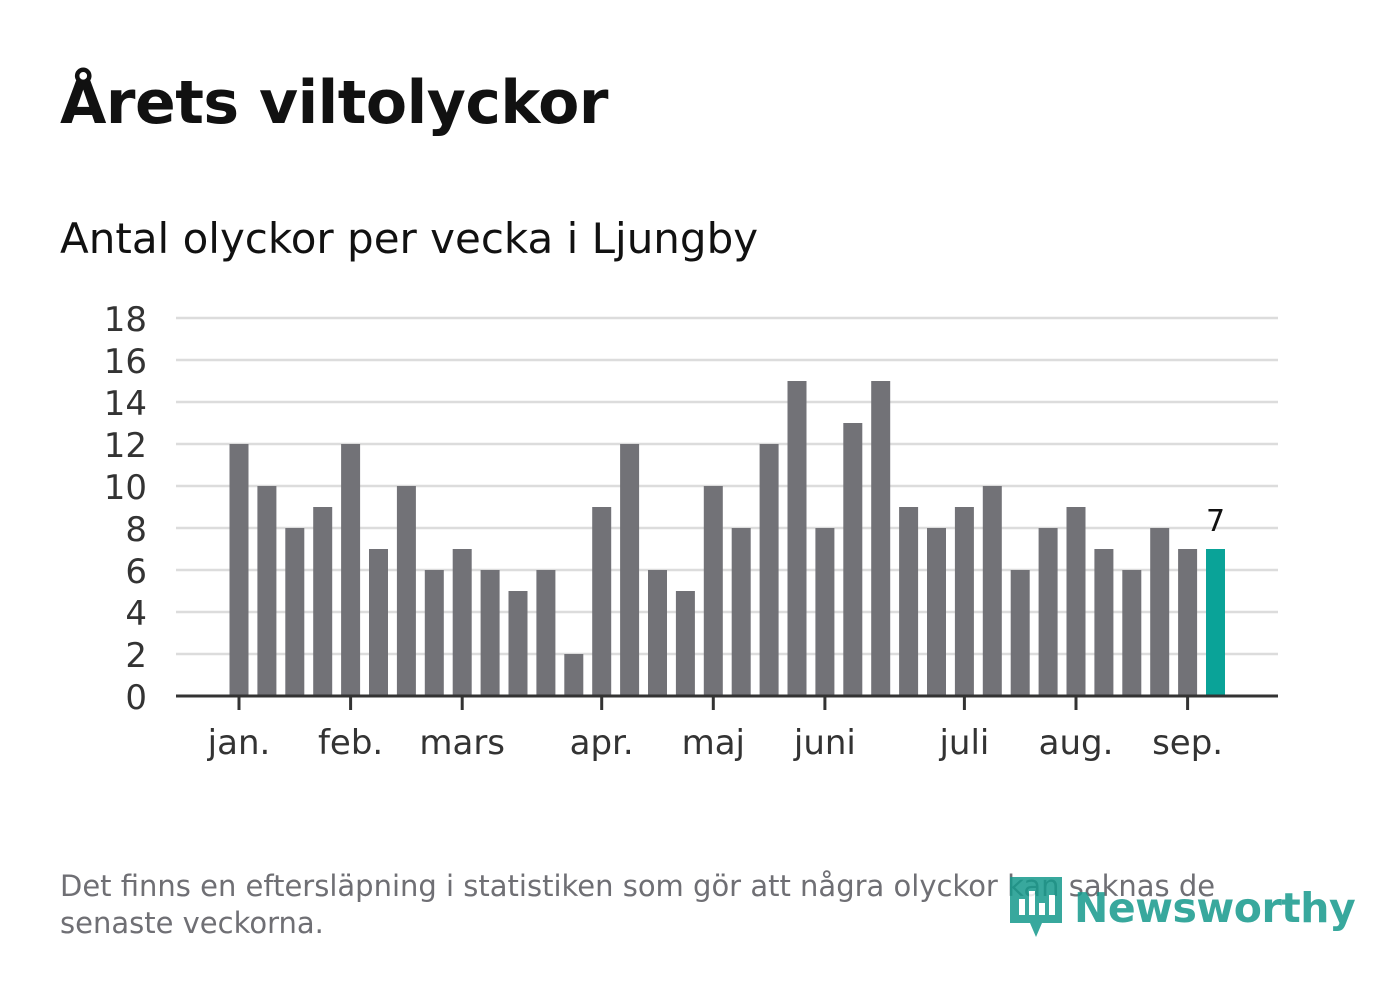  What do you see at coordinates (1215, 521) in the screenshot?
I see `highlight-data-label: 7` at bounding box center [1215, 521].